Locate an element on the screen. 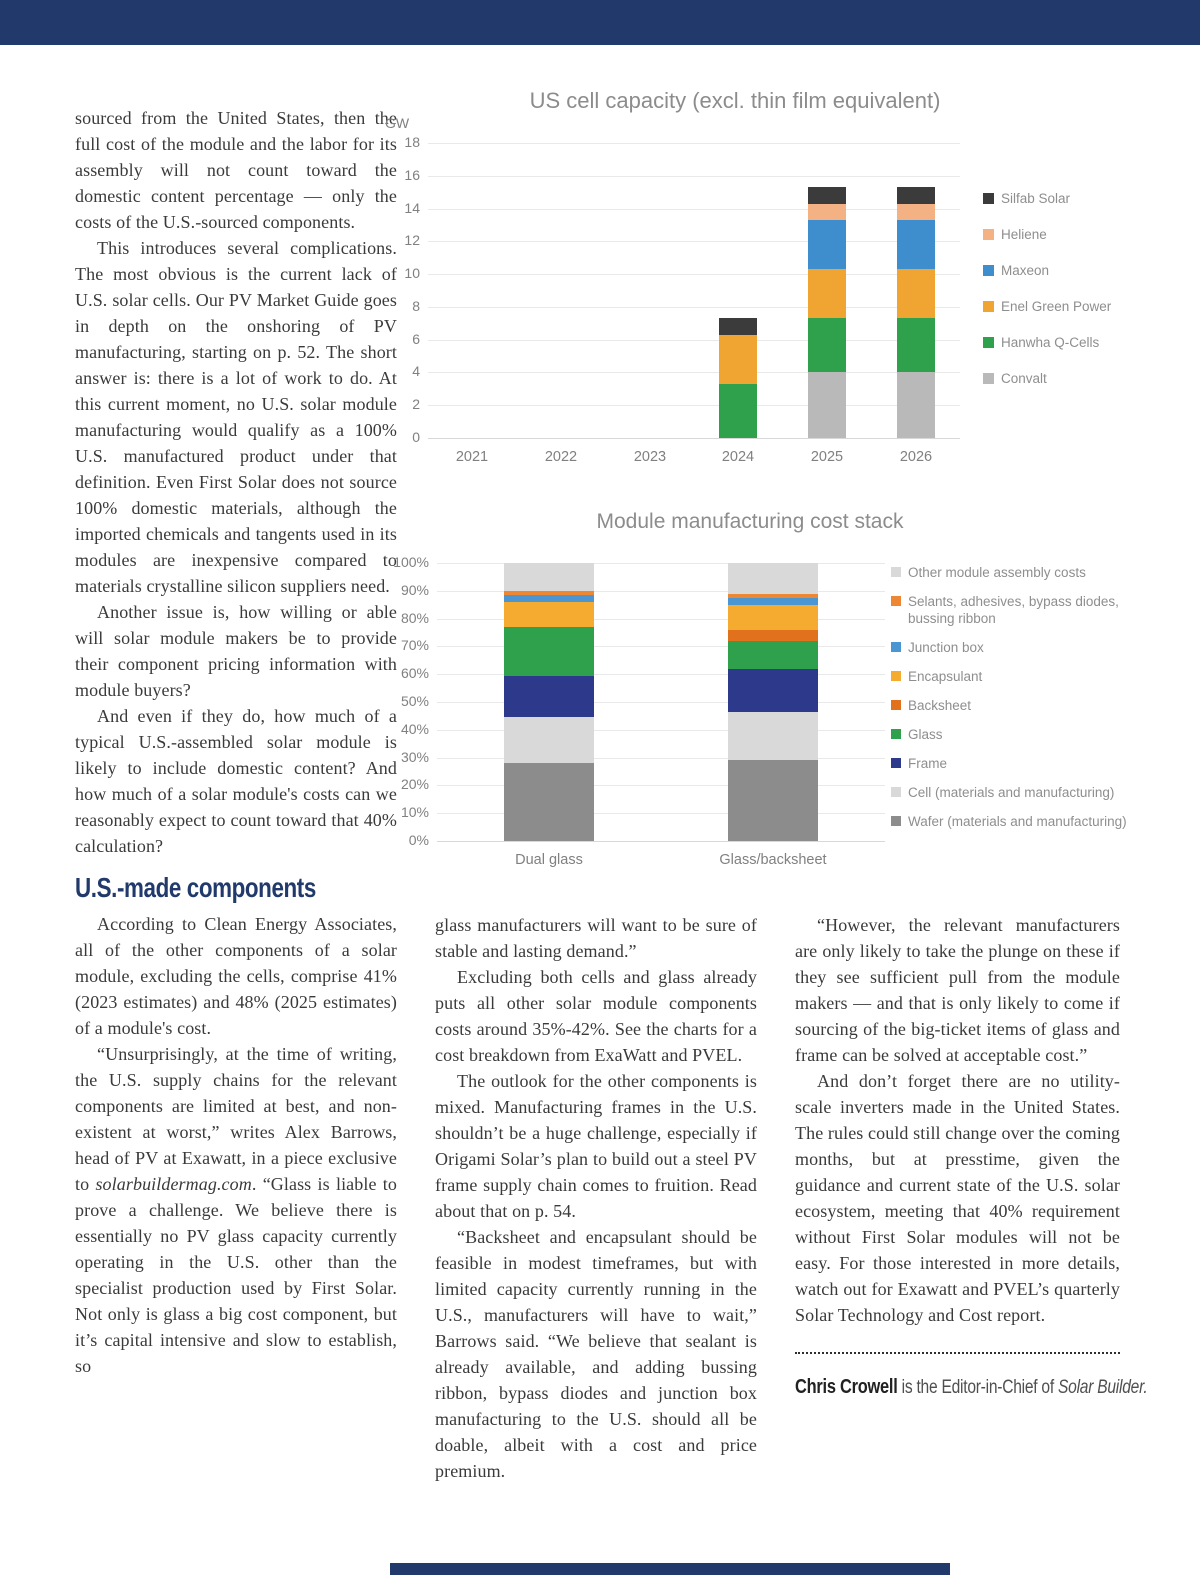  y-axis-tick-label: 90% is located at coordinates (414, 590).